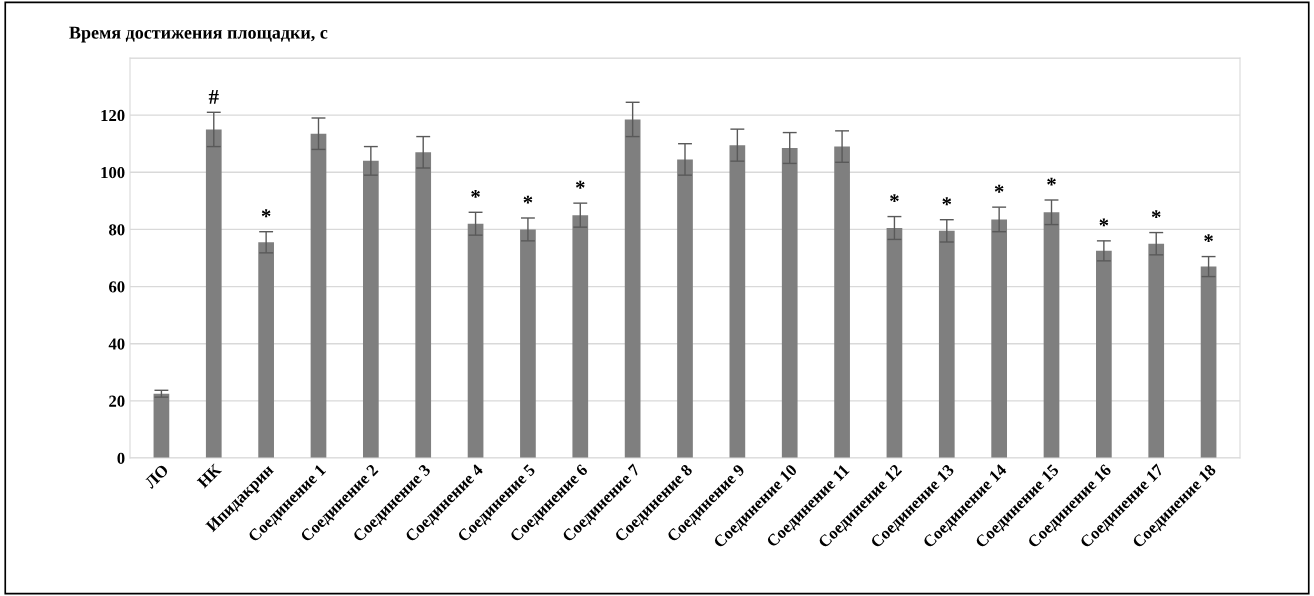  Describe the element at coordinates (113, 115) in the screenshot. I see `y-tick-label: 120` at that location.